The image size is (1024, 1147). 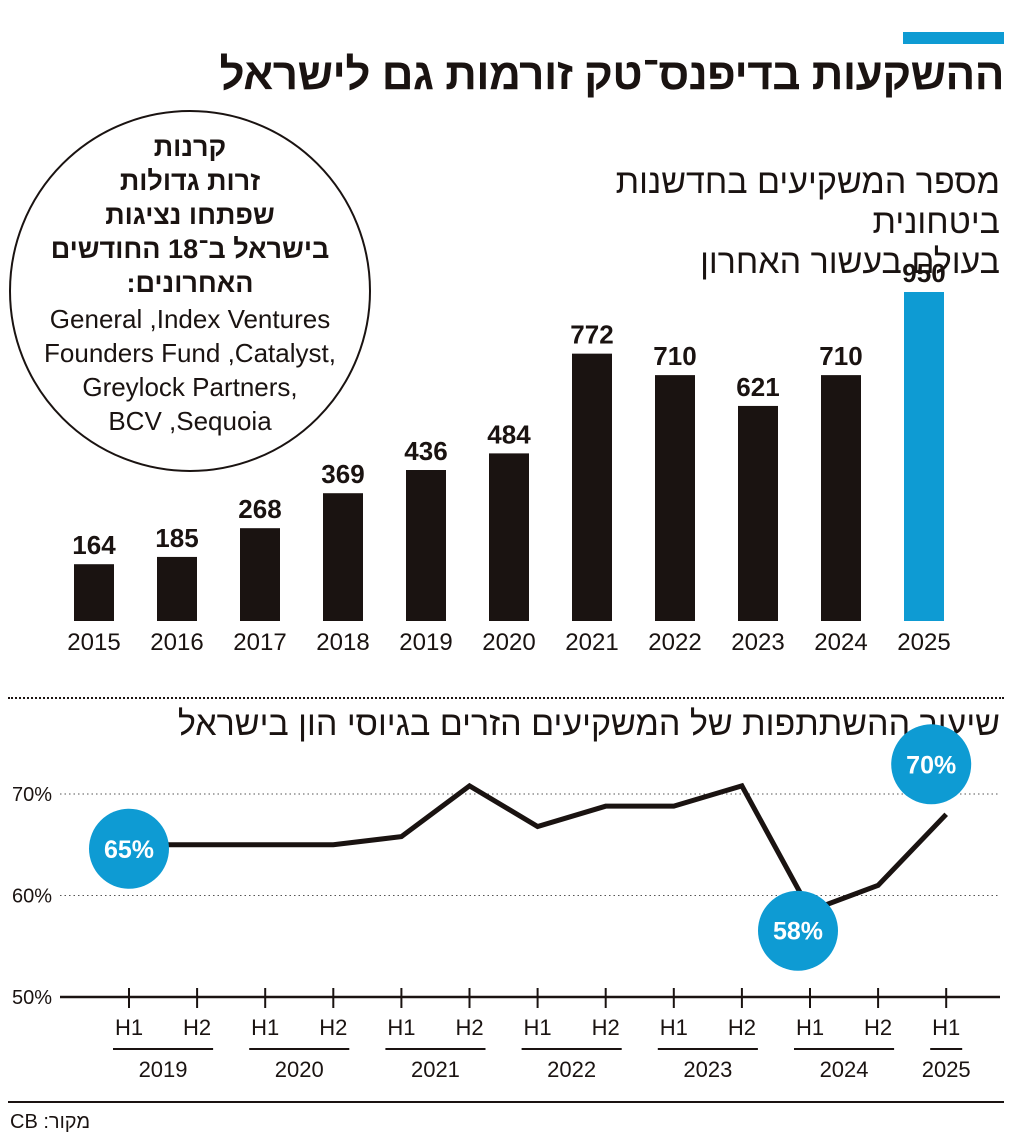 I want to click on bar-category-label: 2015, so click(x=93, y=642).